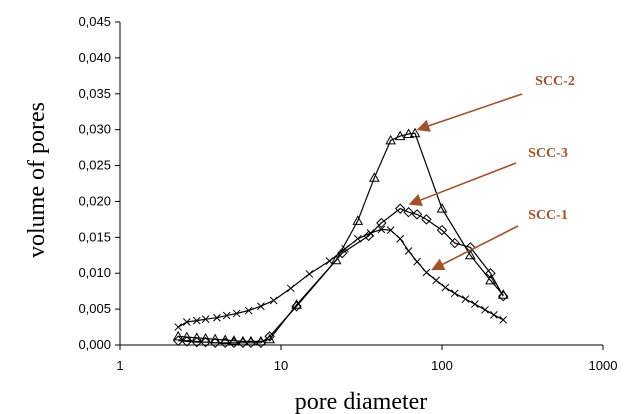 Image resolution: width=625 pixels, height=414 pixels. What do you see at coordinates (94, 21) in the screenshot?
I see `y-tick-label: 0,045` at bounding box center [94, 21].